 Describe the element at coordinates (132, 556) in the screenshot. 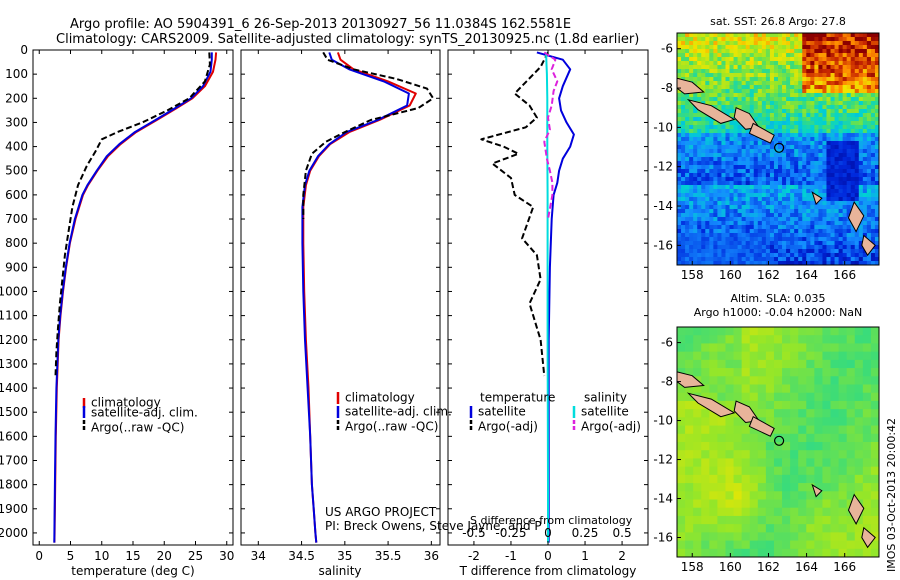

I see `x-tick-label: 15` at that location.